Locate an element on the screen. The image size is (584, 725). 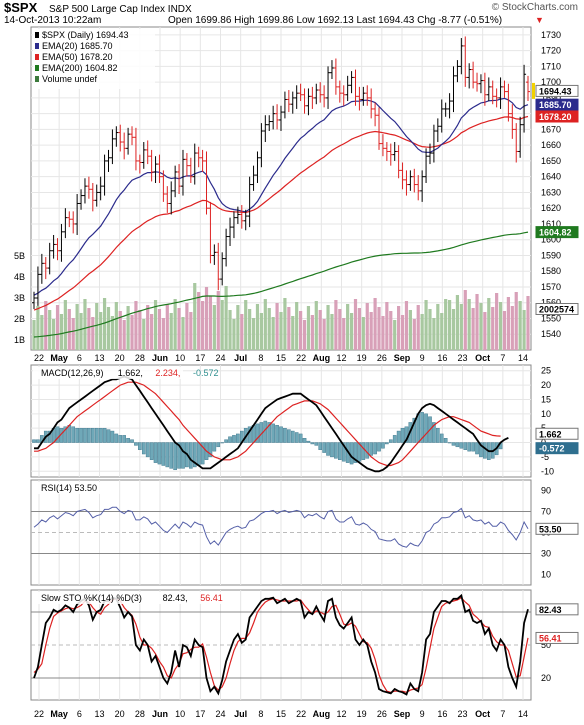
legend-entry: Volume undef is located at coordinates (70, 79).